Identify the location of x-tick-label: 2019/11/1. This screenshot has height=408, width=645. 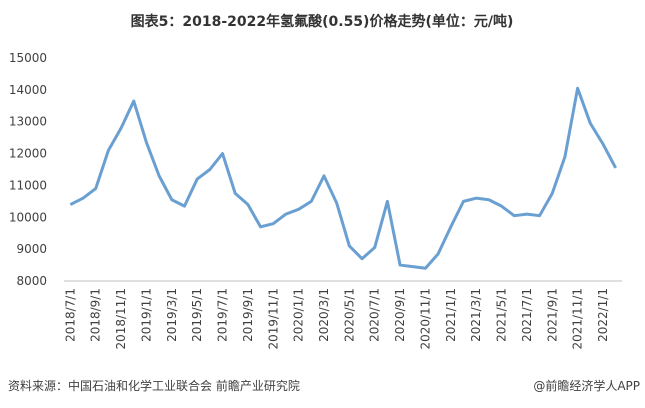
(273, 319).